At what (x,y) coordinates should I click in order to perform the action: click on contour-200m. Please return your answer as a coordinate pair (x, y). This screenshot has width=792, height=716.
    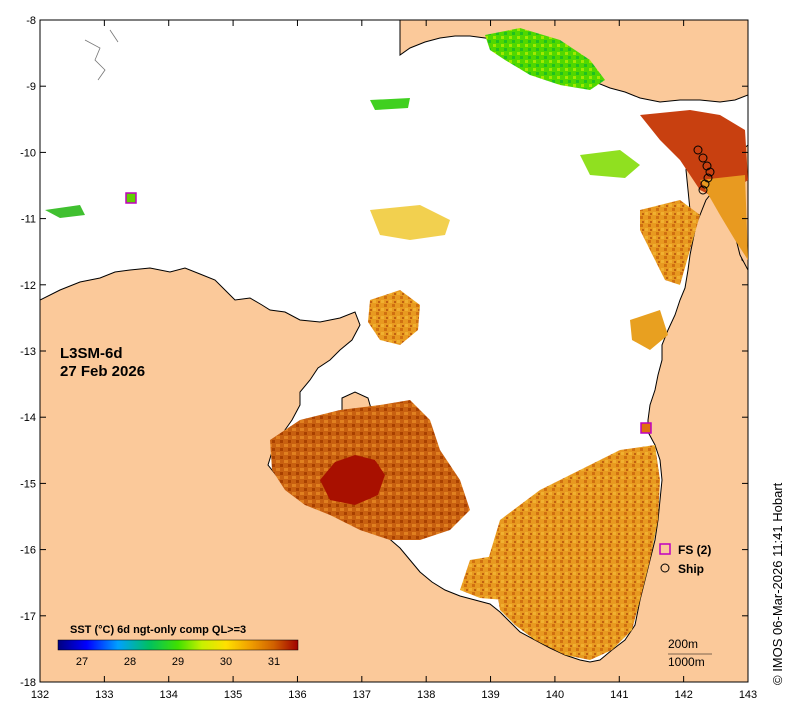
    Looking at the image, I should click on (101, 55).